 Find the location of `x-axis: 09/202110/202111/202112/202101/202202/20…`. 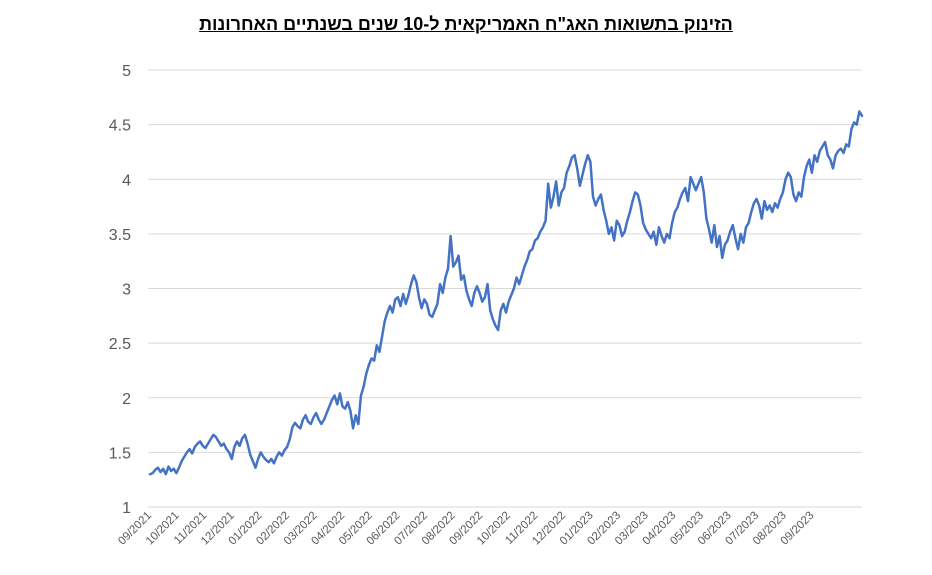

x-axis: 09/202110/202111/202112/202101/202202/20… is located at coordinates (466, 529).